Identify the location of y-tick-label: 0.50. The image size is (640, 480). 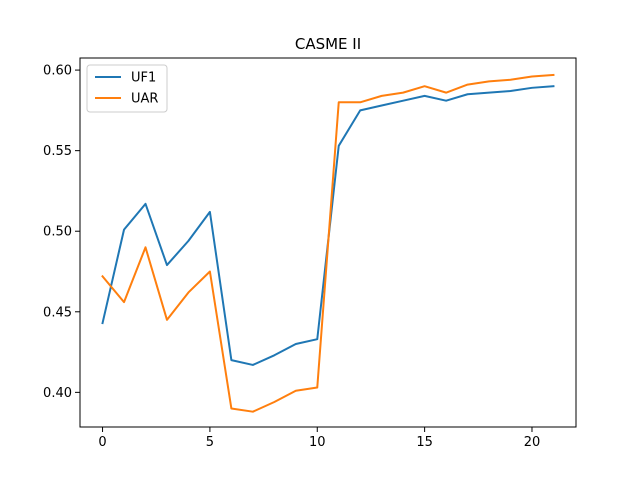
(57, 232).